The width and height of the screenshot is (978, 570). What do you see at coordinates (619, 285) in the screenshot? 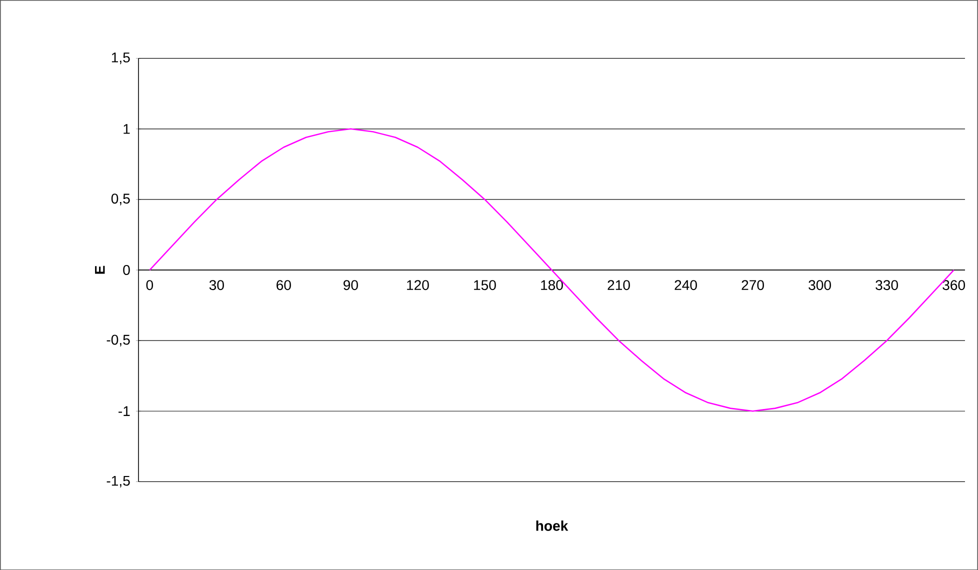
I see `x-tick-label: 210` at bounding box center [619, 285].